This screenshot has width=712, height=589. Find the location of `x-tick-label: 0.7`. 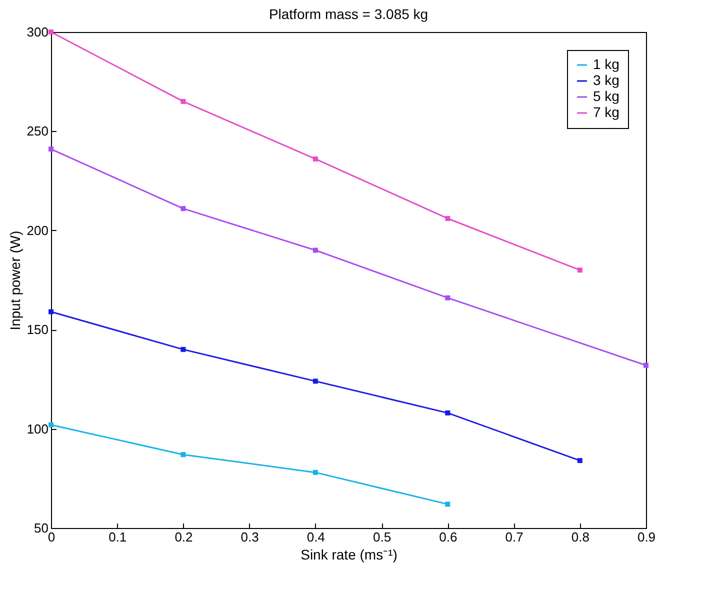

x-tick-label: 0.7 is located at coordinates (514, 537).